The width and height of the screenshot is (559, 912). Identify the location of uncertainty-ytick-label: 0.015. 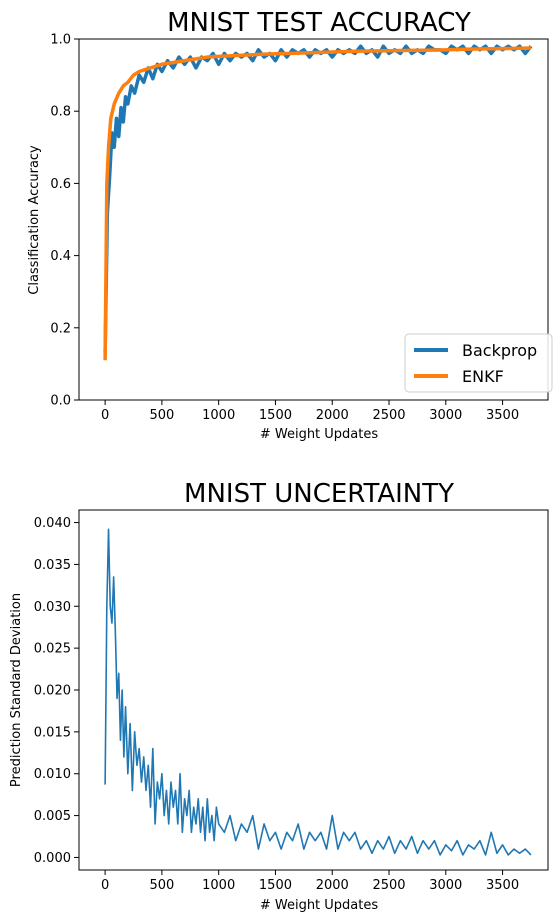
(52, 732).